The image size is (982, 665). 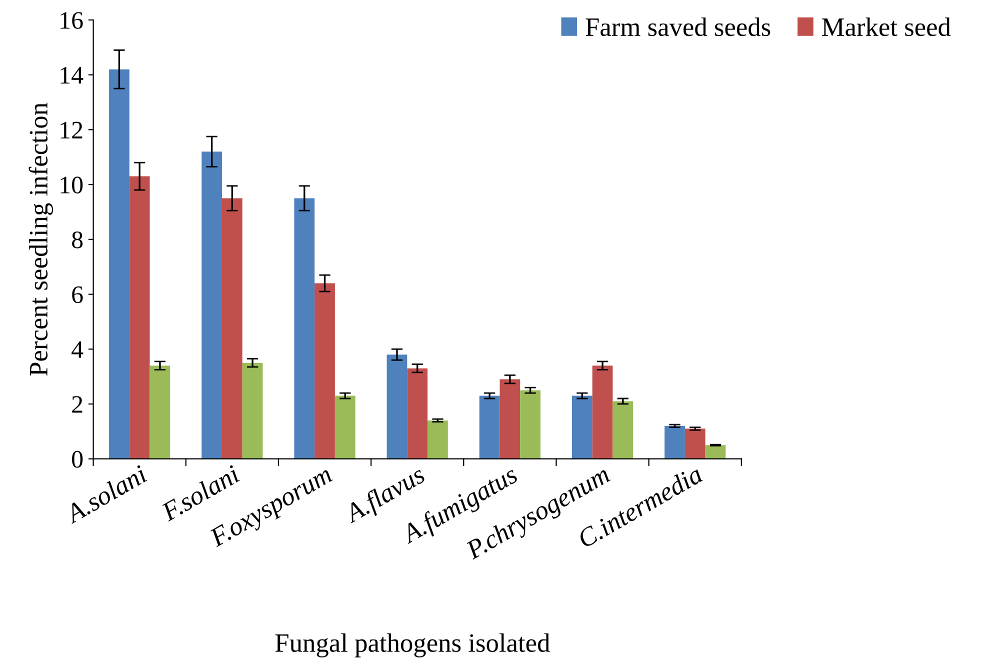 I want to click on y-tick-label: 12, so click(x=71, y=130).